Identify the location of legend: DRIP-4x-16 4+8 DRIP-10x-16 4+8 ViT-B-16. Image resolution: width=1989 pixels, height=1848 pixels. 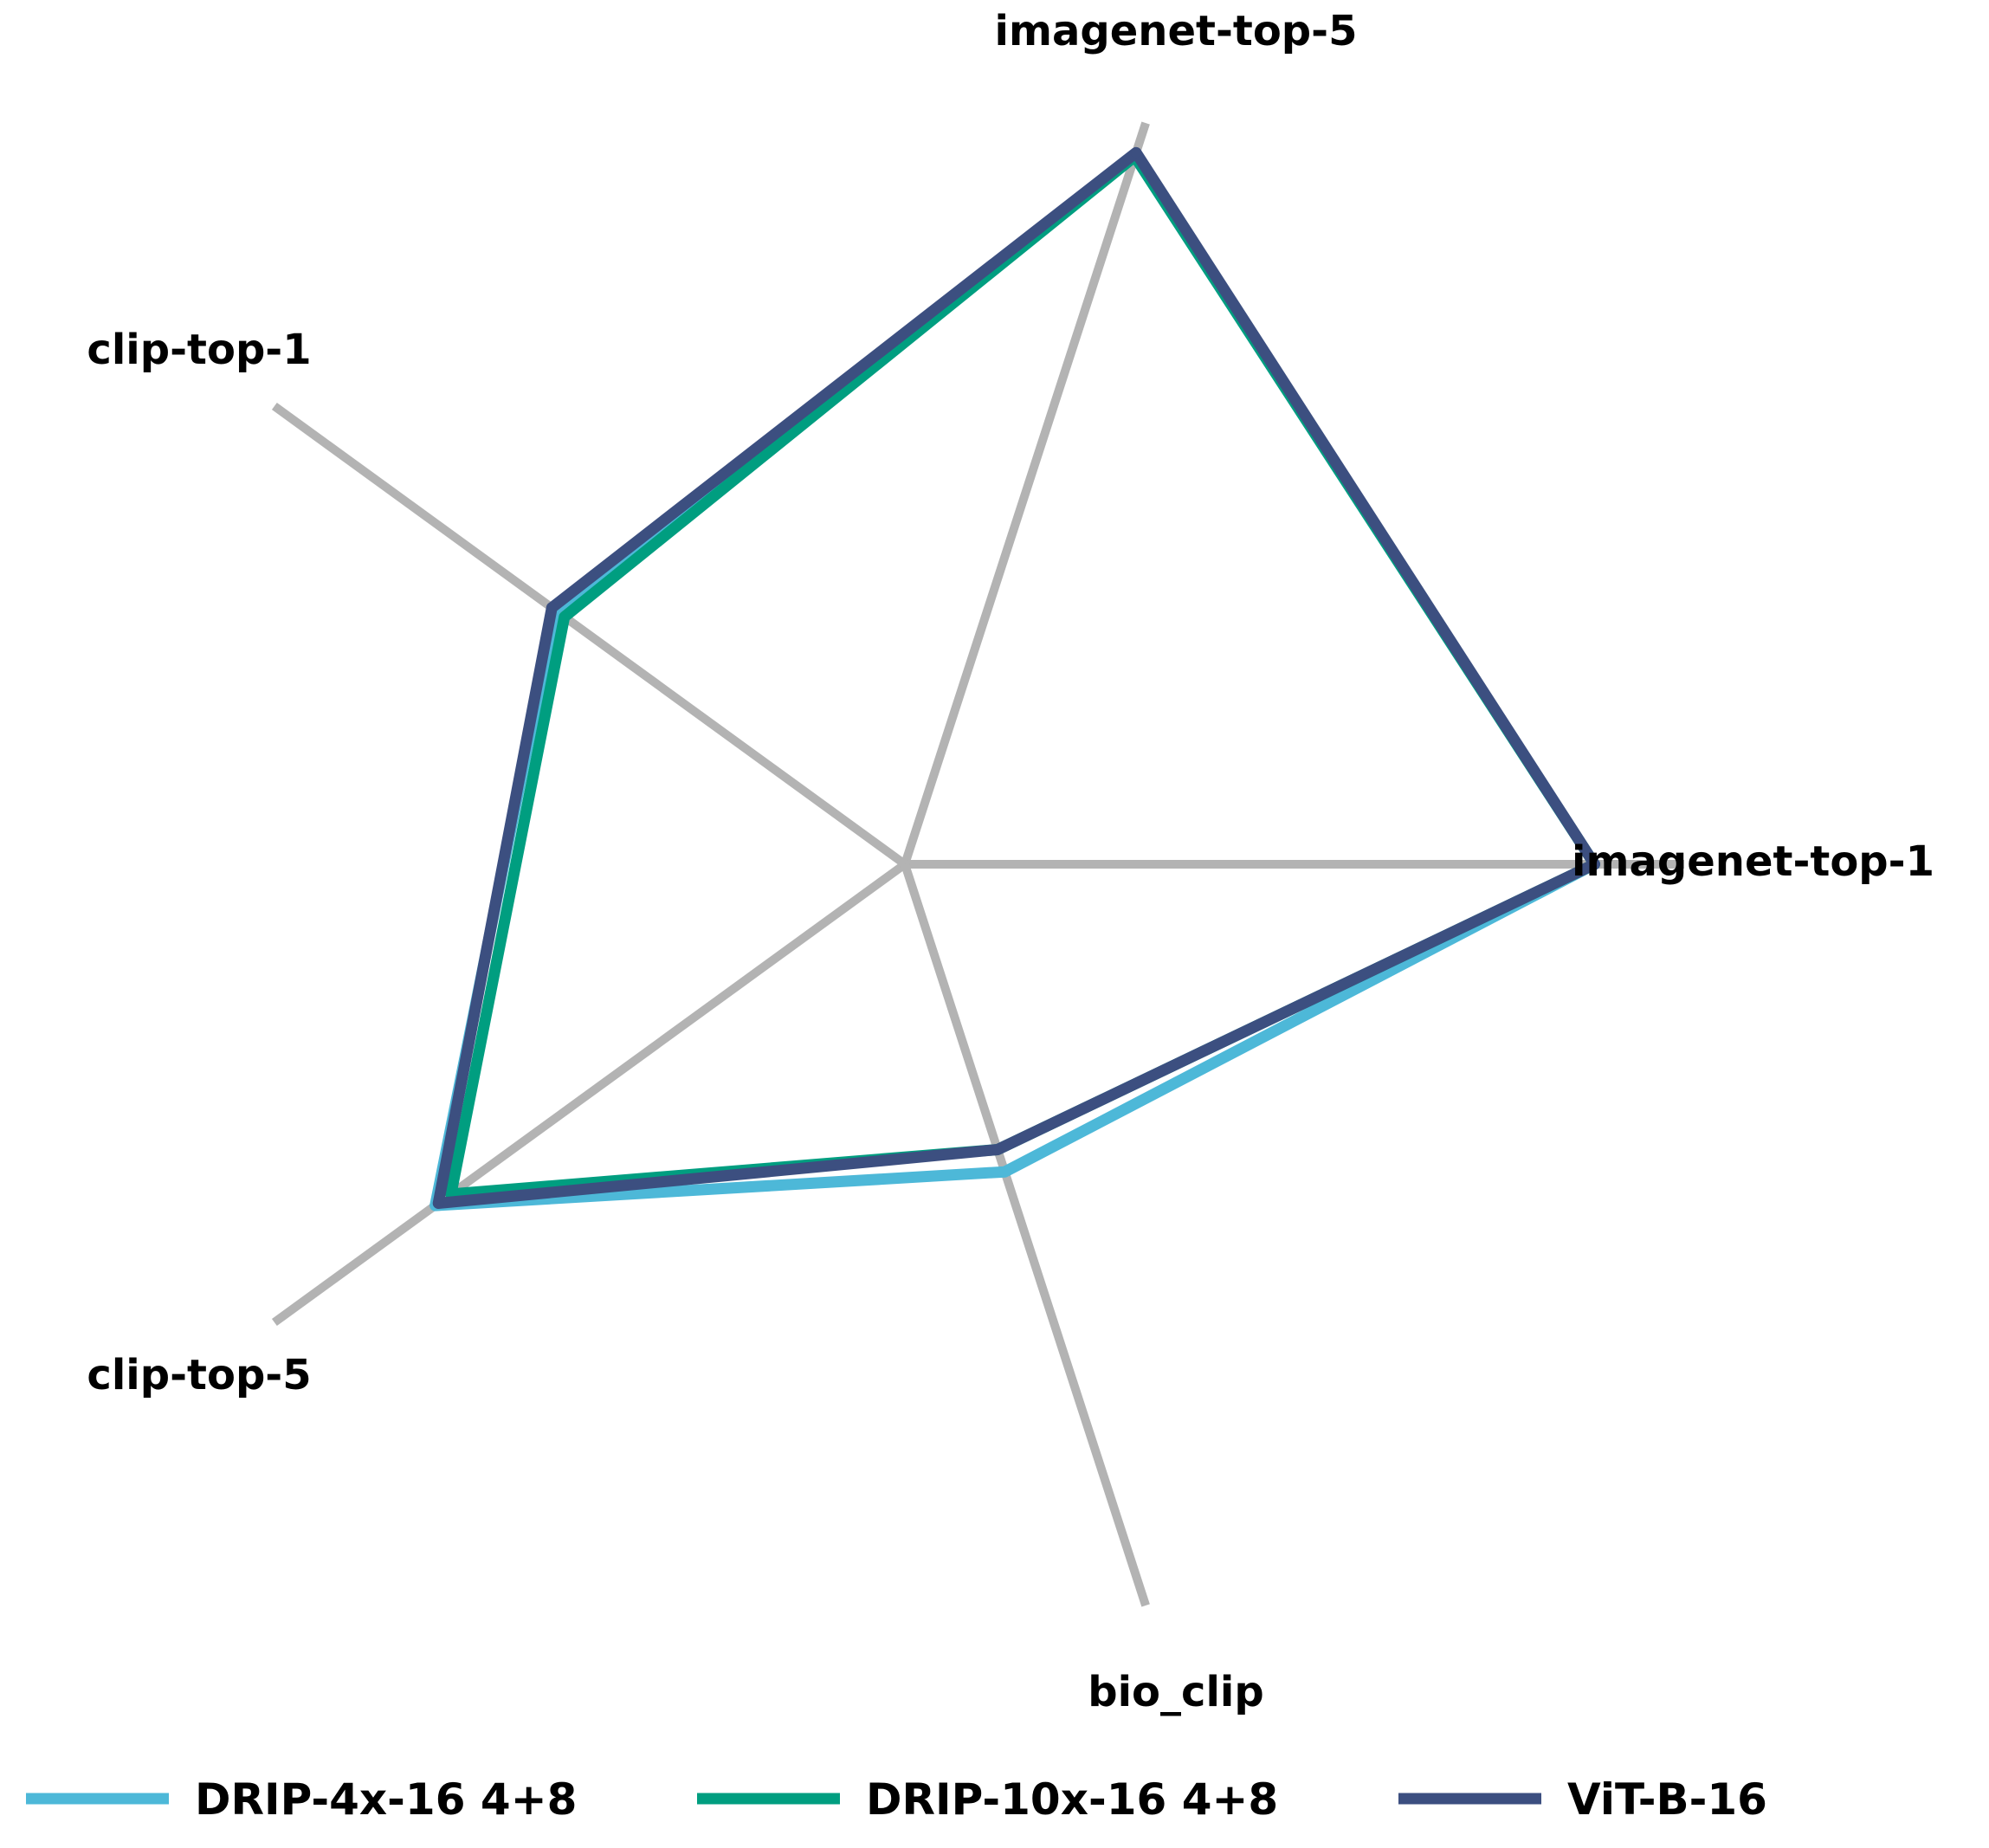
(896, 1799).